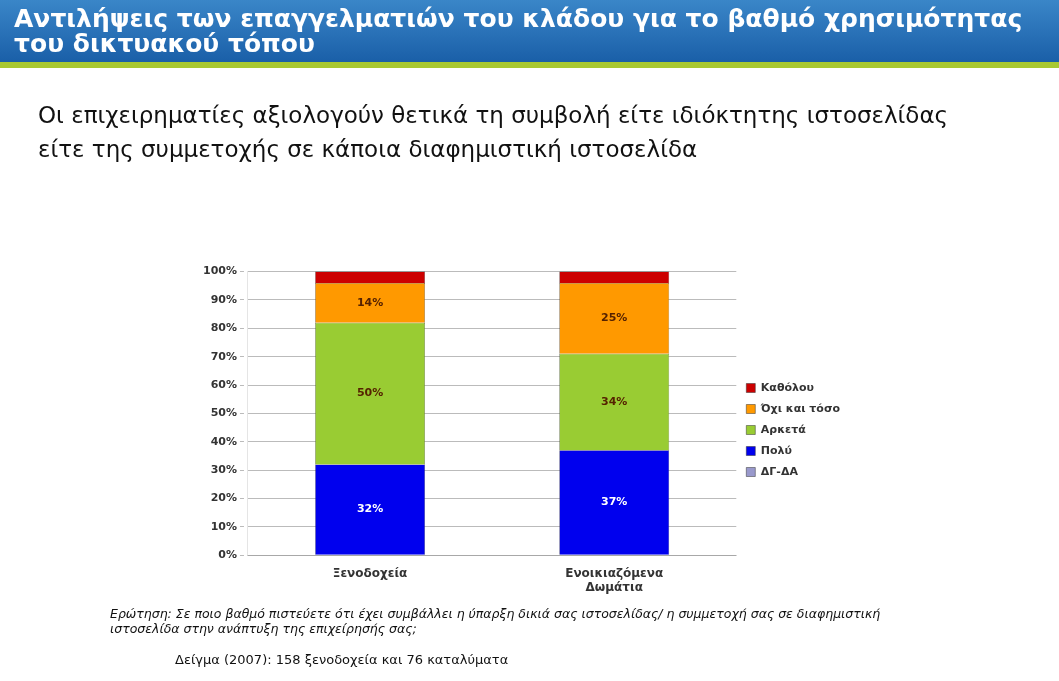 Image resolution: width=1059 pixels, height=681 pixels. Describe the element at coordinates (783, 429) in the screenshot. I see `legend-label: Αρκετά` at that location.